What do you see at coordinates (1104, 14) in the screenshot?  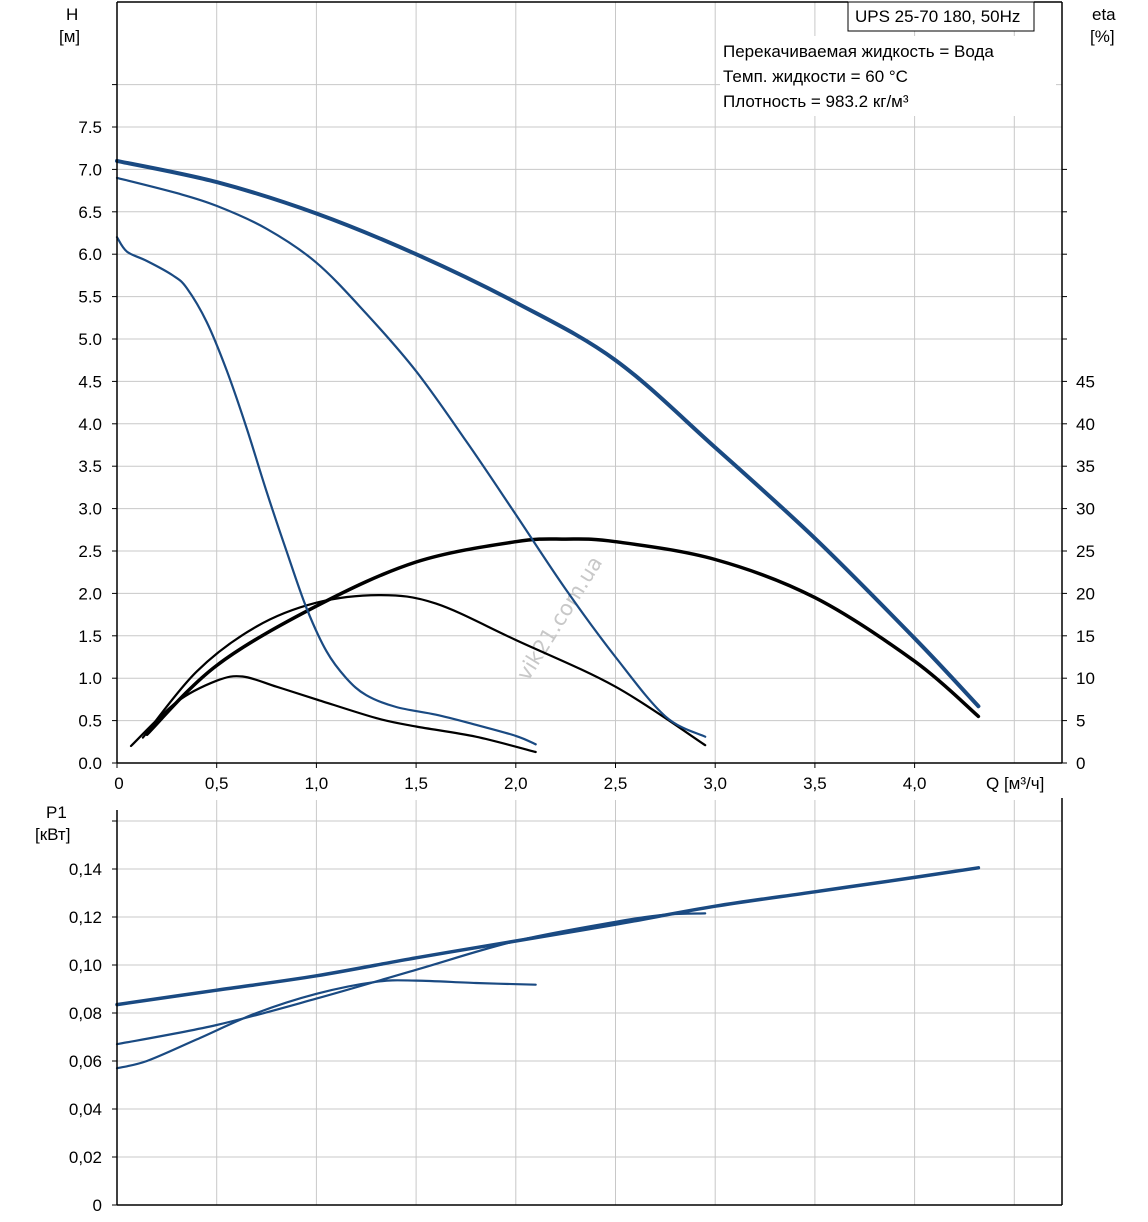 I see `y2-axis-label-eta: eta` at bounding box center [1104, 14].